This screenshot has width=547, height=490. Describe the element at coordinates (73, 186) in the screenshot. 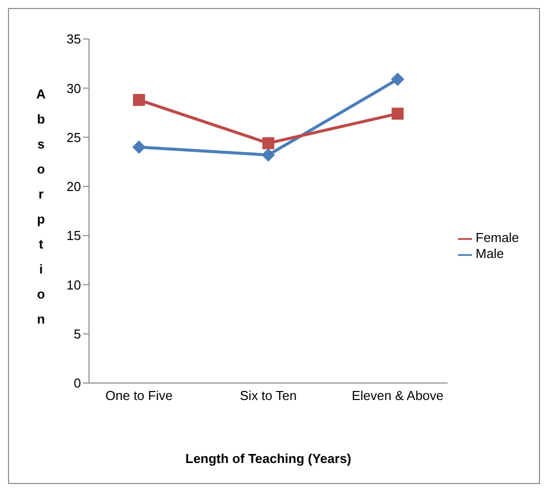

I see `y-tick-label: 20` at that location.